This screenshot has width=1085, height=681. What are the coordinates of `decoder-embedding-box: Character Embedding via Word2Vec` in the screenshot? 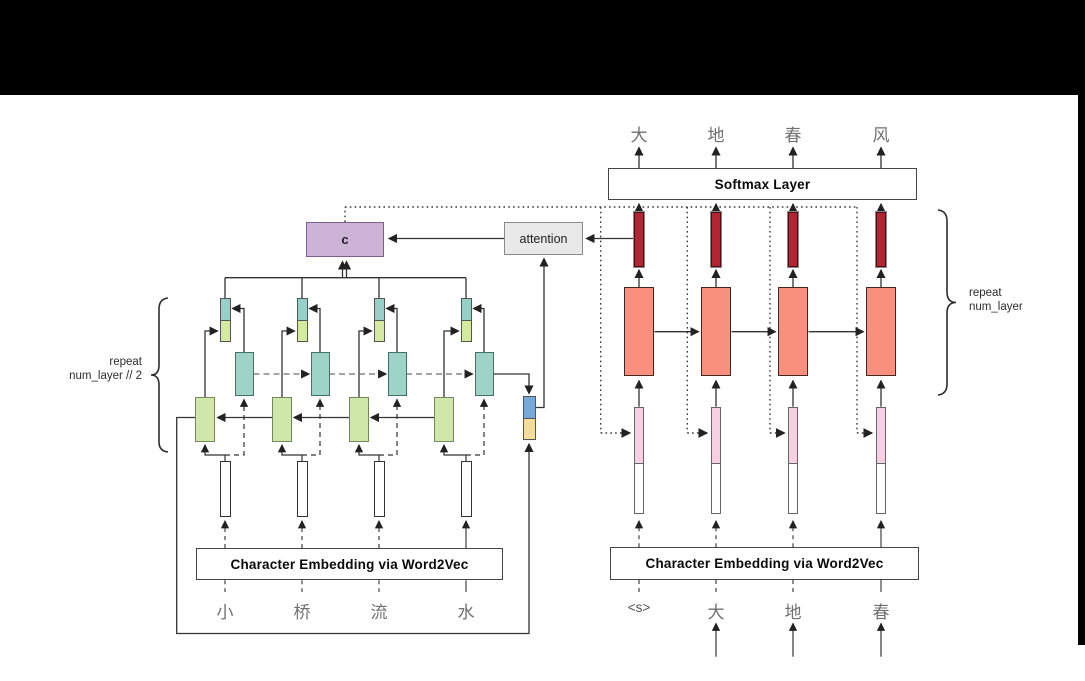 It's located at (764, 563).